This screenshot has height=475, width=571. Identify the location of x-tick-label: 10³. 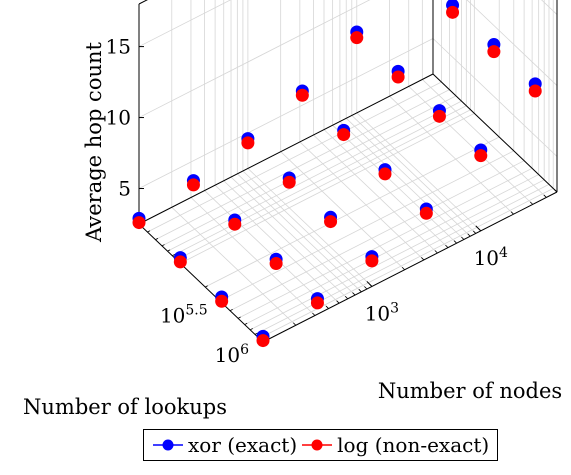
(382, 312).